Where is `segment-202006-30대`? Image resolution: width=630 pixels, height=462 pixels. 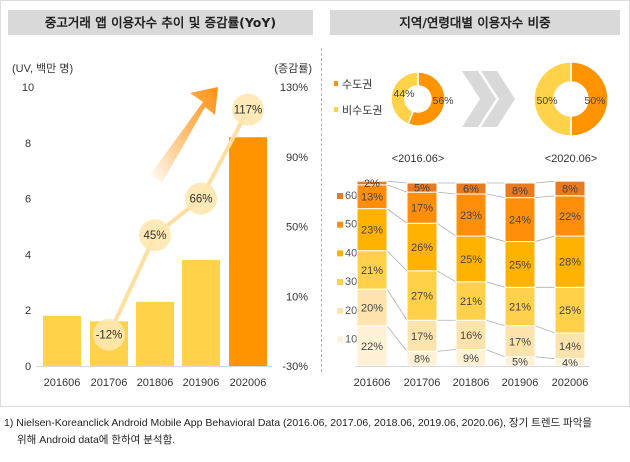 segment-202006-30대 is located at coordinates (570, 310).